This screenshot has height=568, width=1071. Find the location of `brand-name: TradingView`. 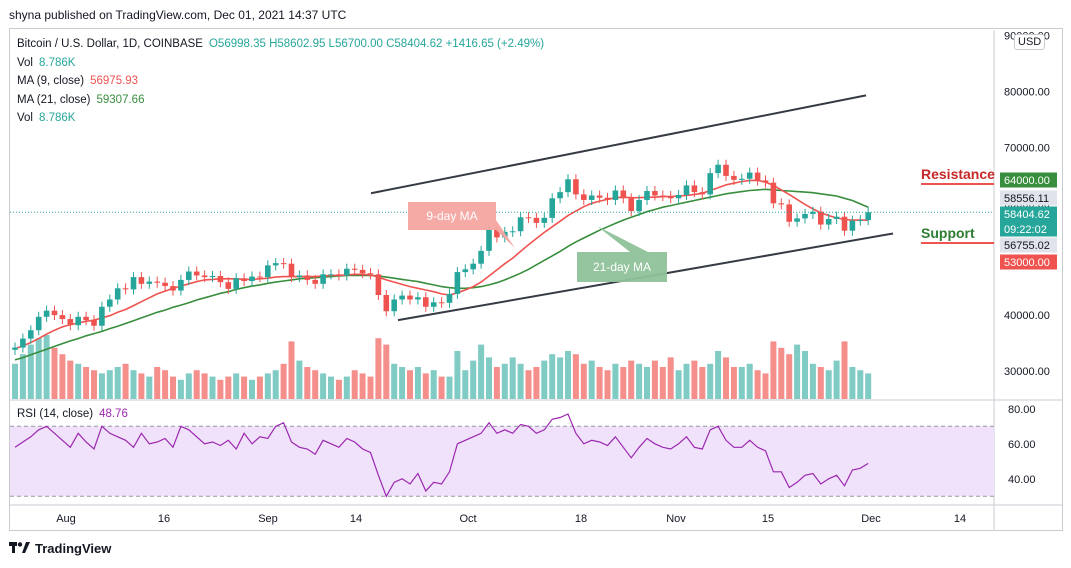

brand-name: TradingView is located at coordinates (73, 548).